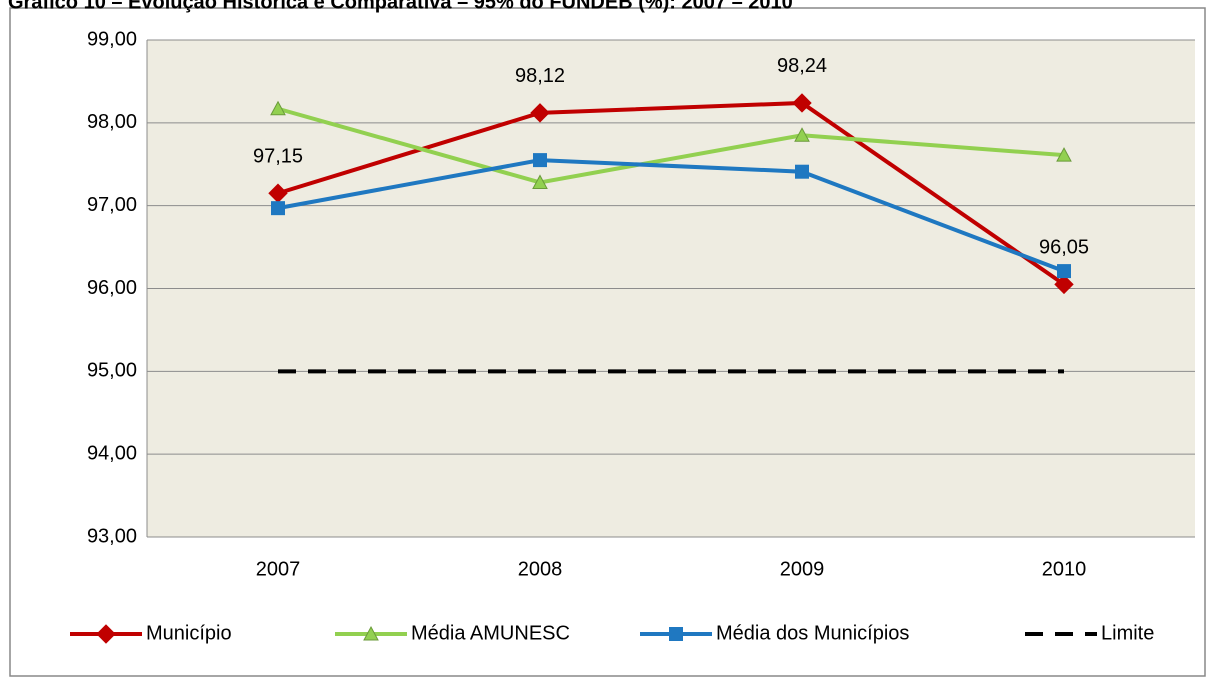 This screenshot has width=1208, height=677. What do you see at coordinates (802, 66) in the screenshot?
I see `data-label: 98,24` at bounding box center [802, 66].